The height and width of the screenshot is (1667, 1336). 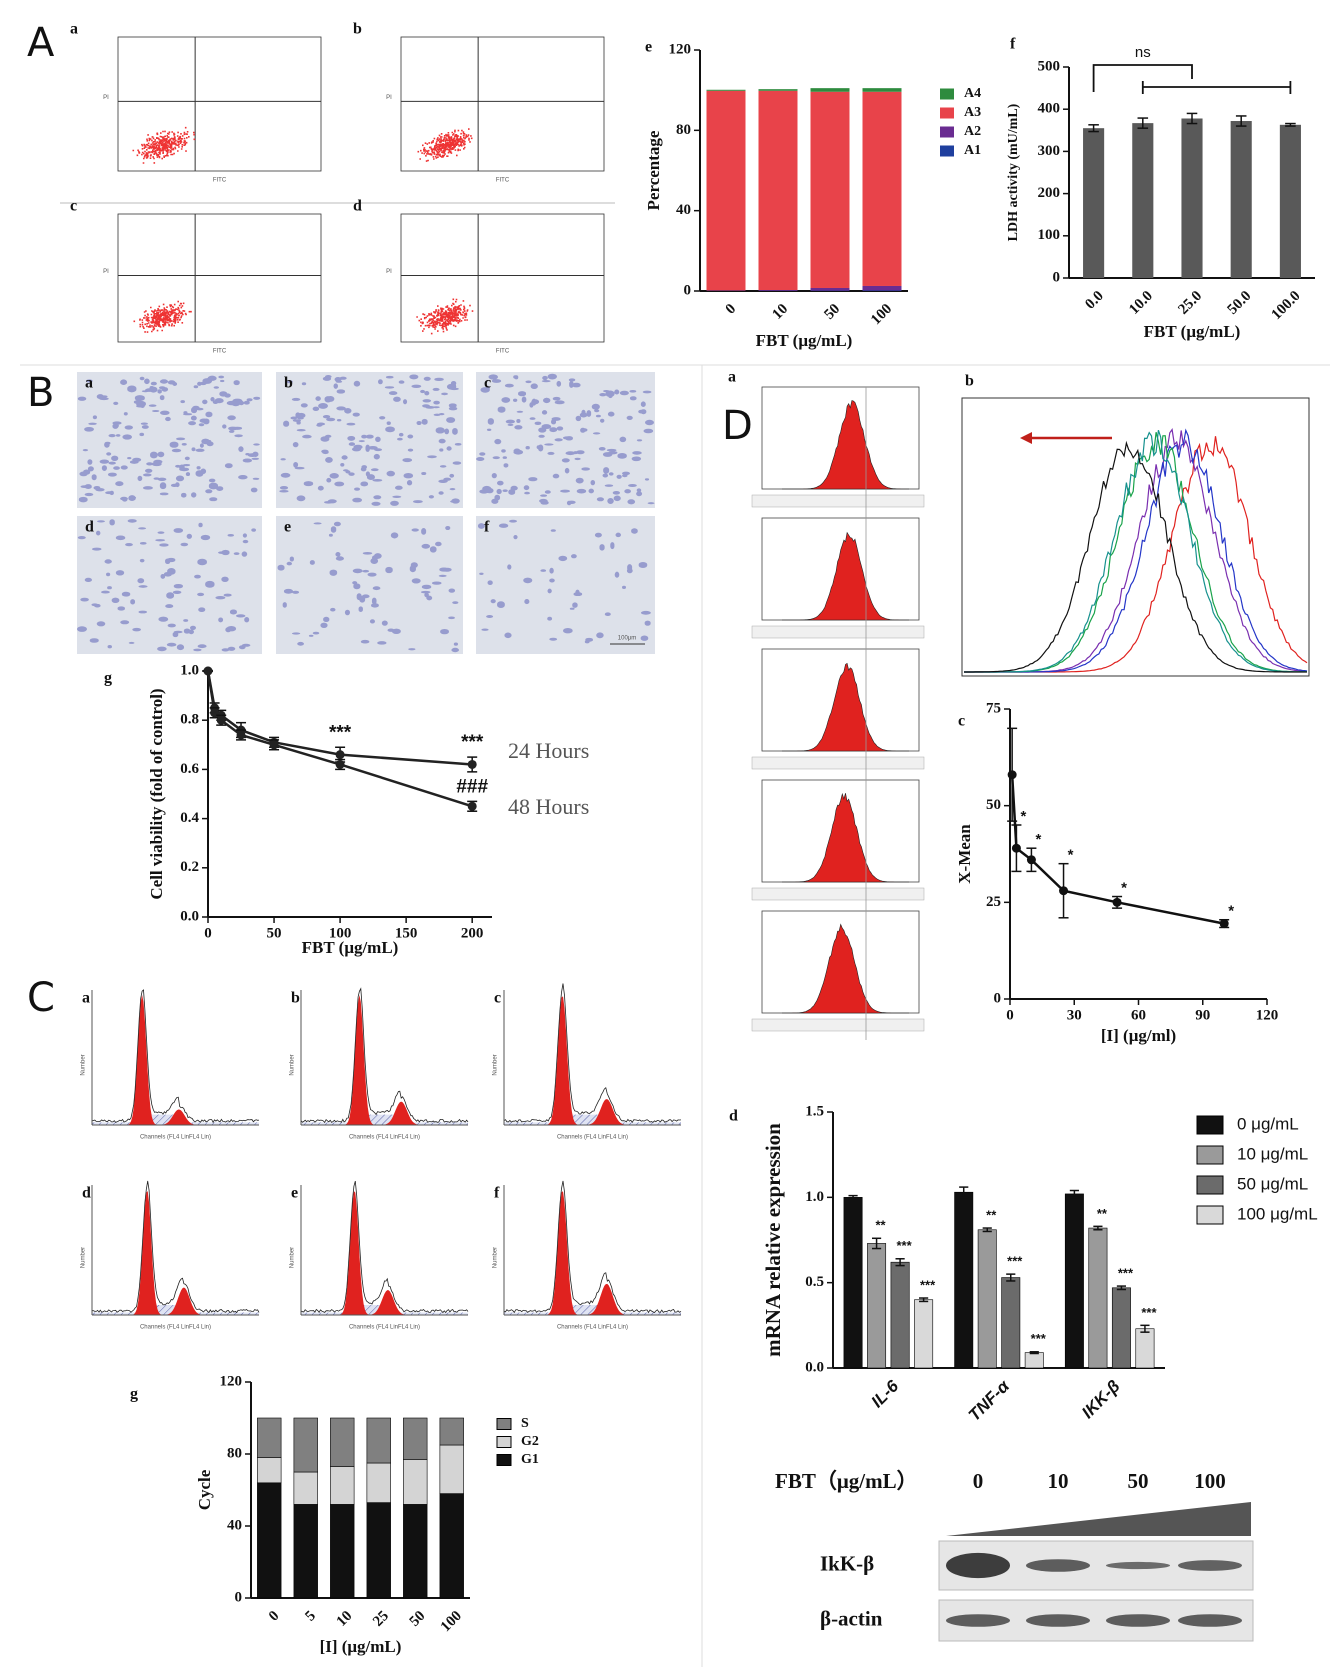 What do you see at coordinates (525, 1423) in the screenshot?
I see `legend-label: S` at bounding box center [525, 1423].